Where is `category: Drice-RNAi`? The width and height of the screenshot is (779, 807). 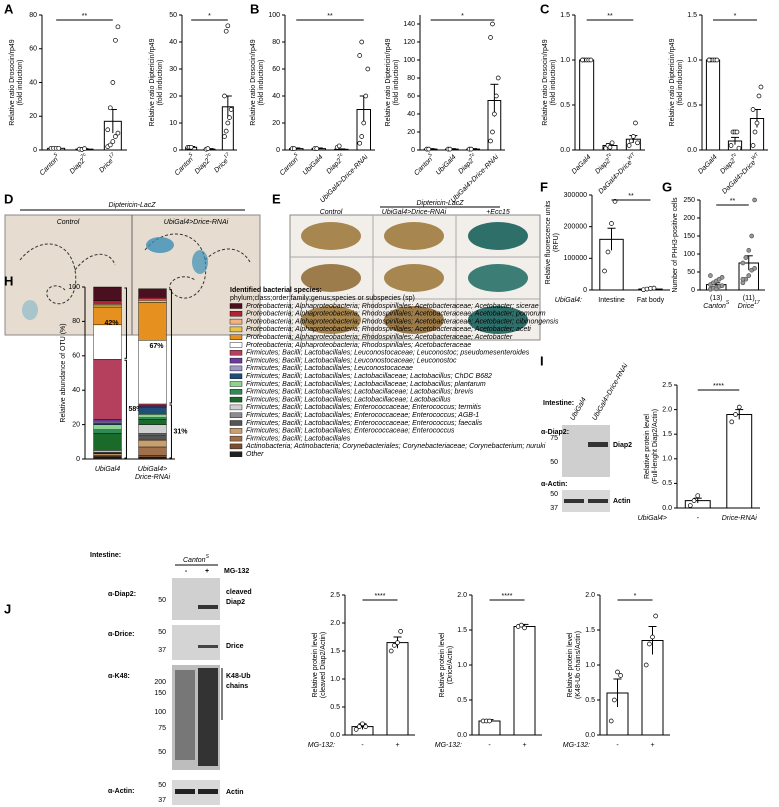 category: Drice-RNAi is located at coordinates (739, 518).